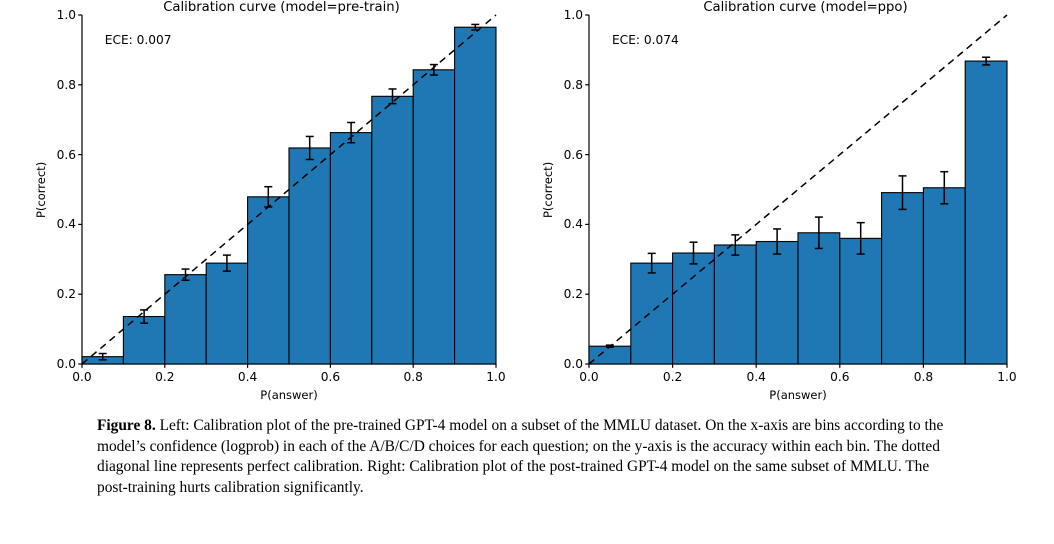  I want to click on ece-annotation: ECE: 0.007, so click(138, 40).